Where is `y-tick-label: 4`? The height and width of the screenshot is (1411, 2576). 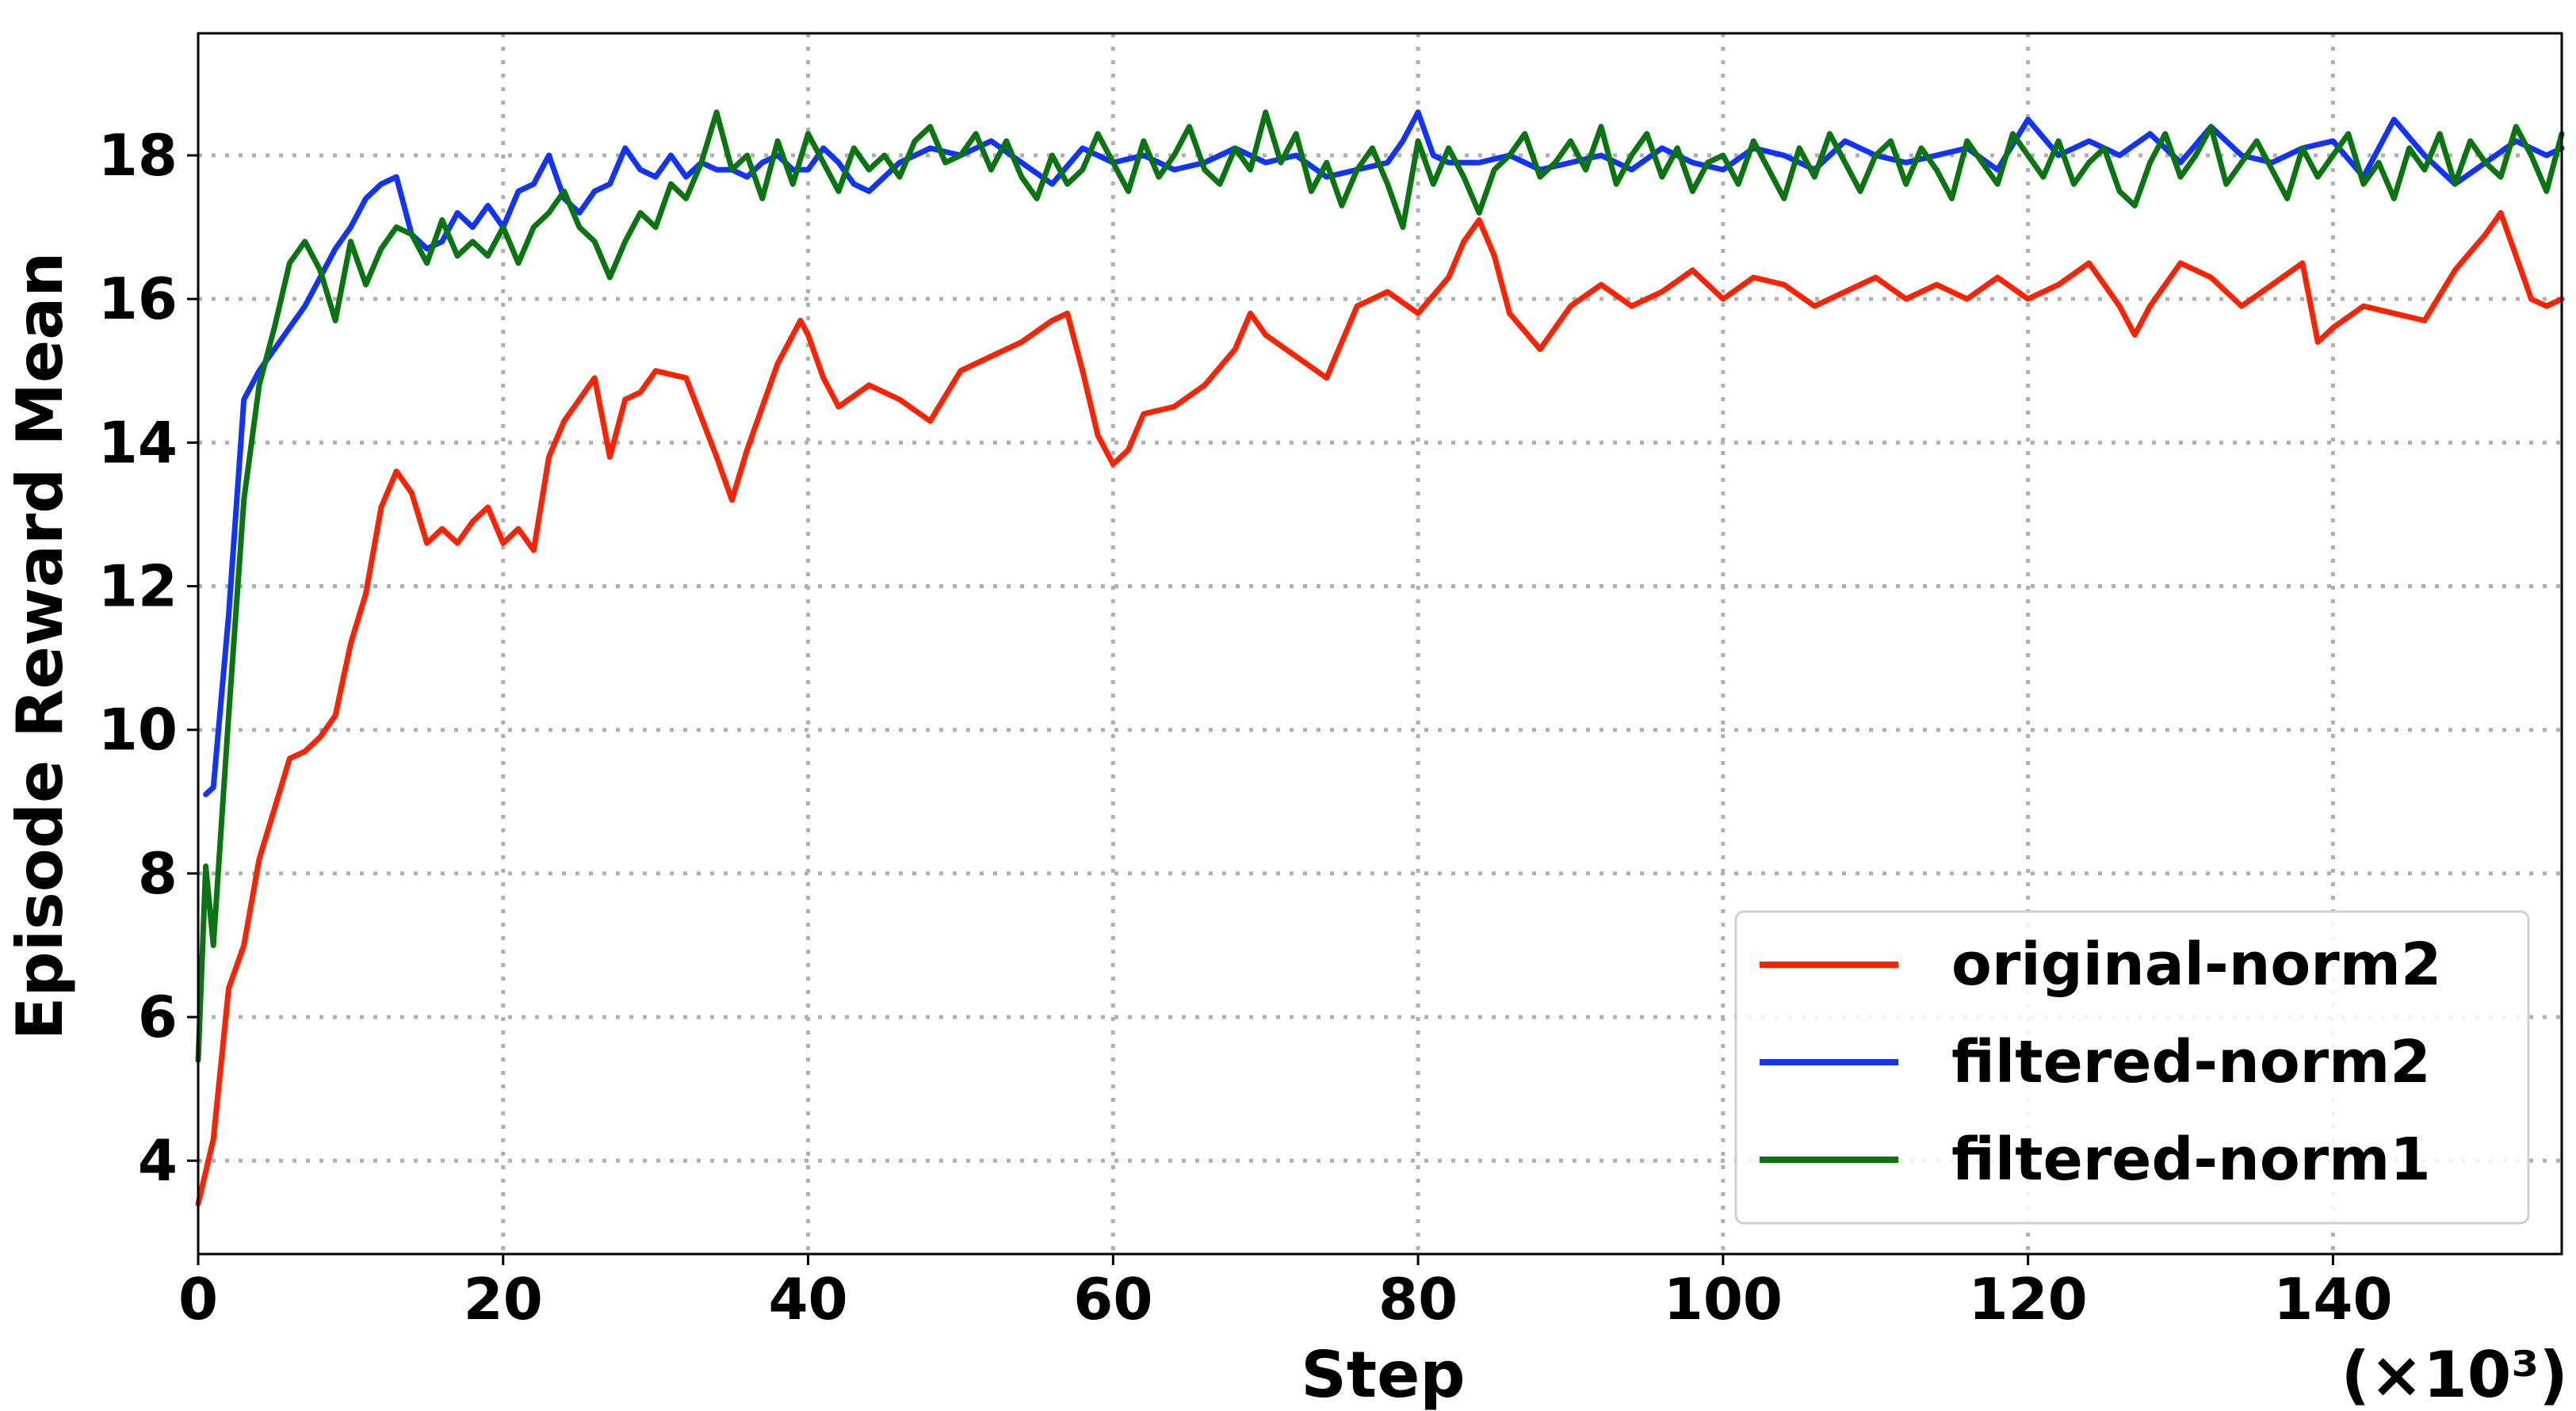
y-tick-label: 4 is located at coordinates (158, 1161).